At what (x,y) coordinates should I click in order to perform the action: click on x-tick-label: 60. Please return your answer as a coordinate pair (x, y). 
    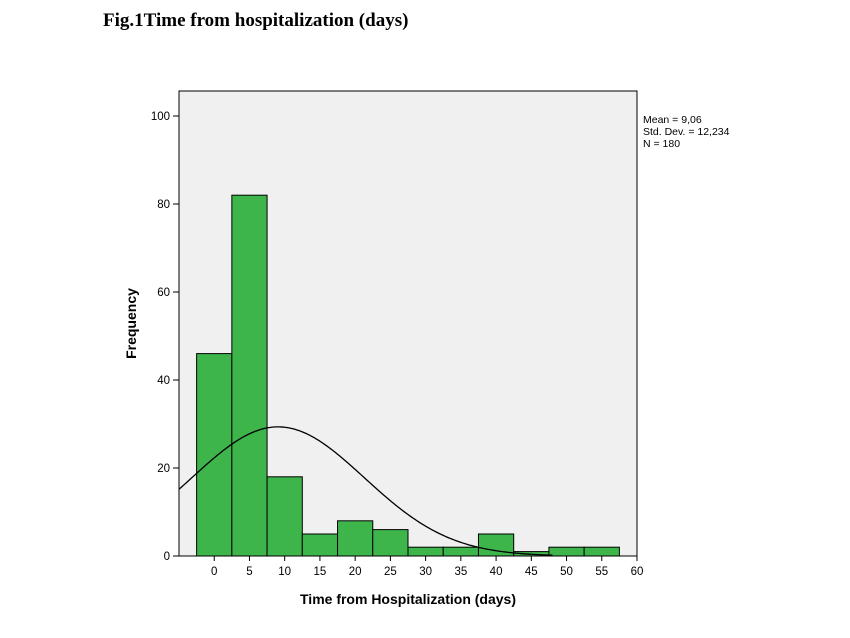
    Looking at the image, I should click on (637, 572).